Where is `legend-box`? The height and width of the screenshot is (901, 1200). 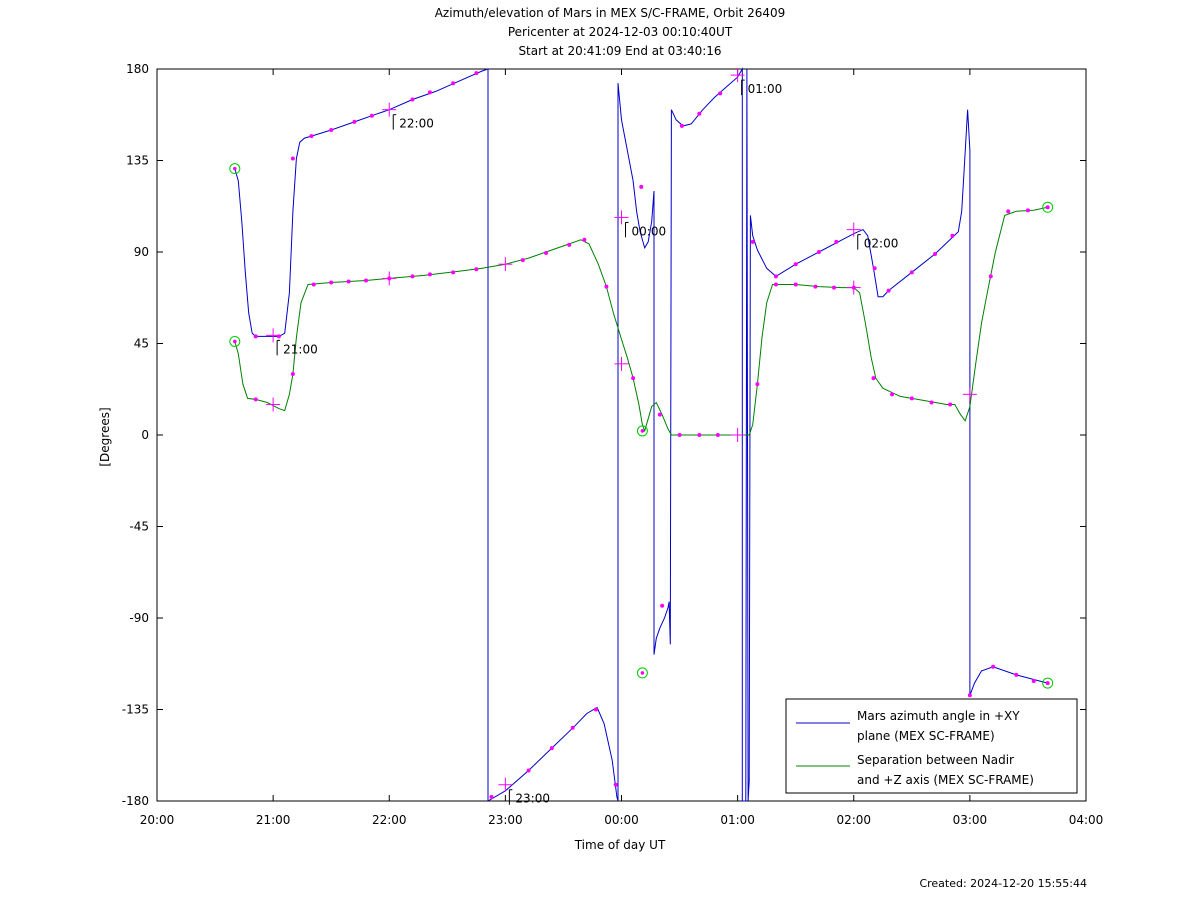 legend-box is located at coordinates (931, 746).